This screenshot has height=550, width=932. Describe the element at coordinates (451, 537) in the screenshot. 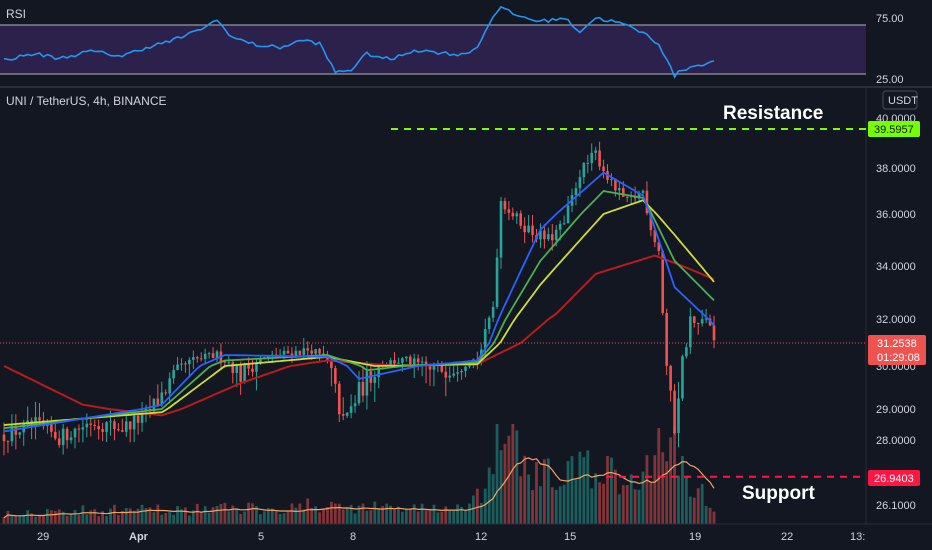

I see `time-axis: 29 Apr 5 8 12 15 19 22 13:` at that location.